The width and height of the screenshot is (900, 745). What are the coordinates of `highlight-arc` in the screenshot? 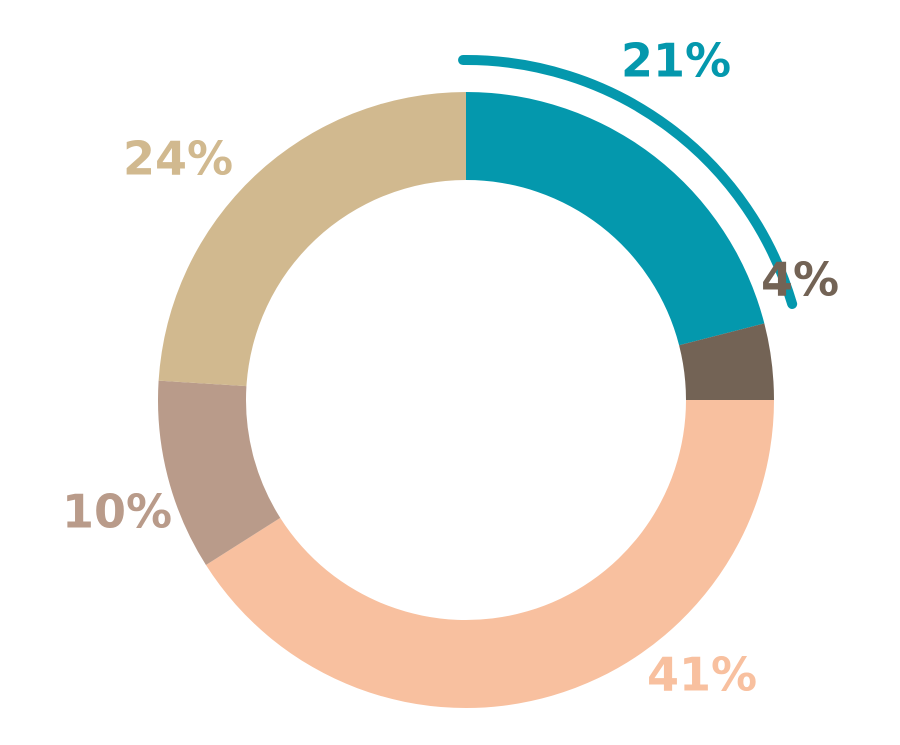 It's located at (628, 182).